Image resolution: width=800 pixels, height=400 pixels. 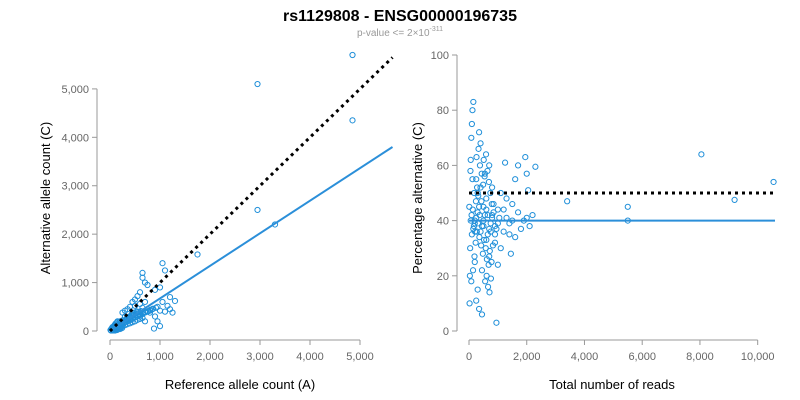 I want to click on right-y-axis-label: Percentage alternative (C), so click(x=417, y=198).